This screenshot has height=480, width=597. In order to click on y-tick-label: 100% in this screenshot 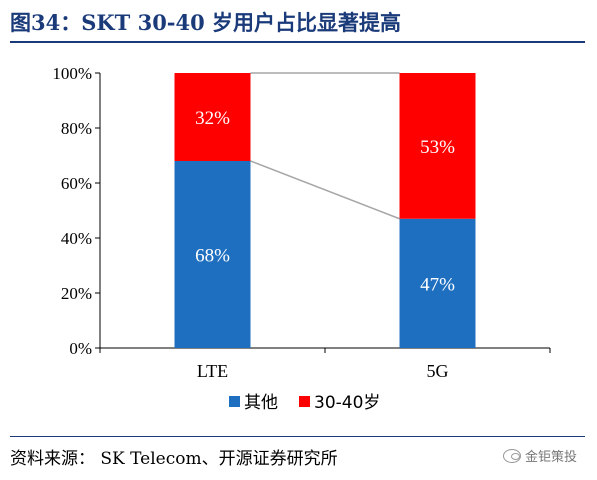, I will do `click(72, 73)`.